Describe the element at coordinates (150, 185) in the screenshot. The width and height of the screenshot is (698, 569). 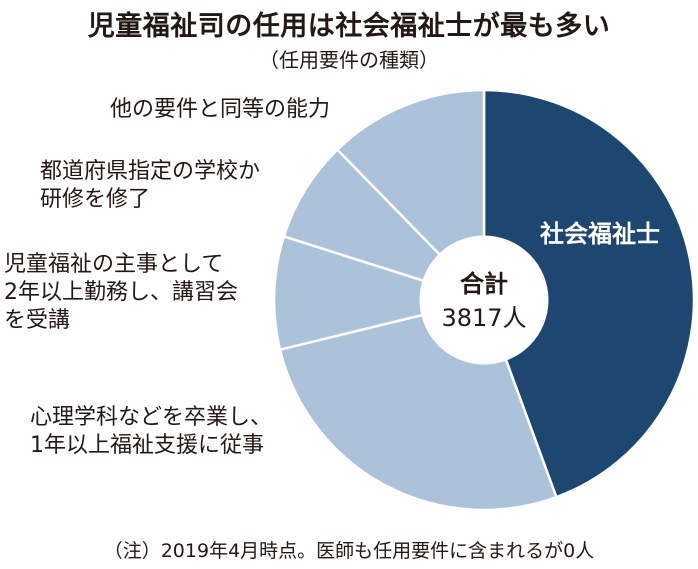
I see `slice-label: 都道府県指定の学校か研修を修了` at that location.